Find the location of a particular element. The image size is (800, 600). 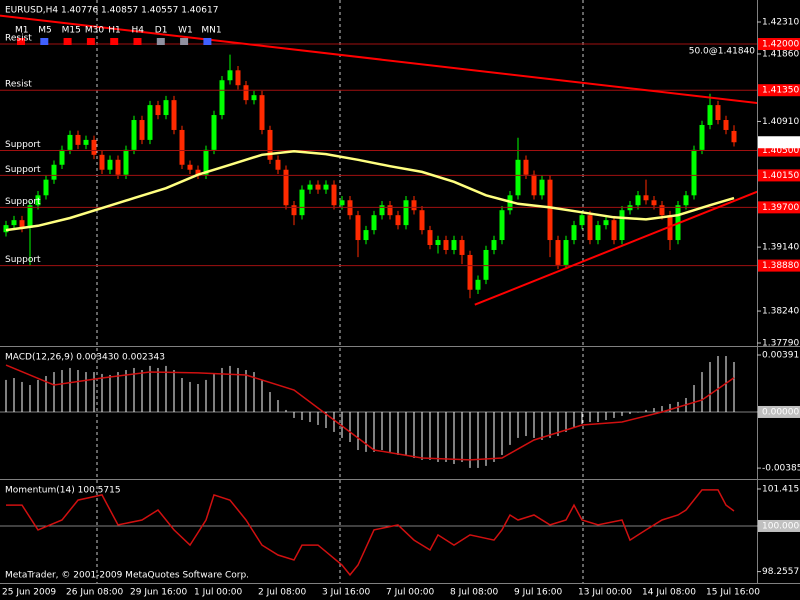

timeframe-label: M30 is located at coordinates (94, 31).